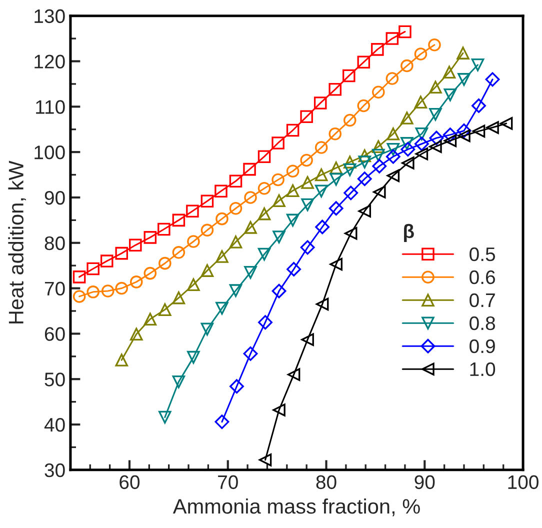 The height and width of the screenshot is (528, 542). What do you see at coordinates (50, 107) in the screenshot?
I see `y-tick-label: 110` at bounding box center [50, 107].